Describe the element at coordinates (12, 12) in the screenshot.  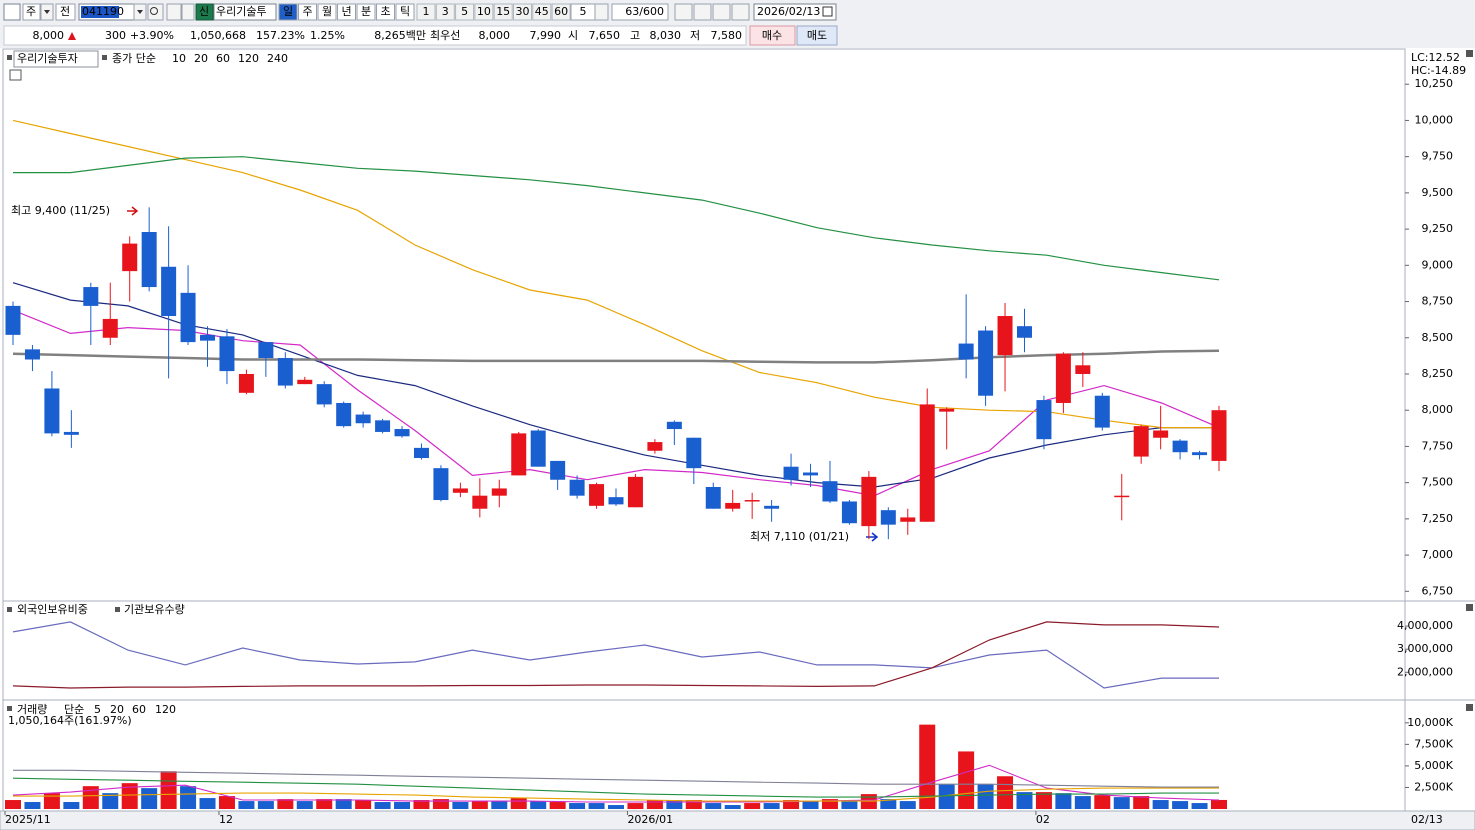
I see `menu-button` at that location.